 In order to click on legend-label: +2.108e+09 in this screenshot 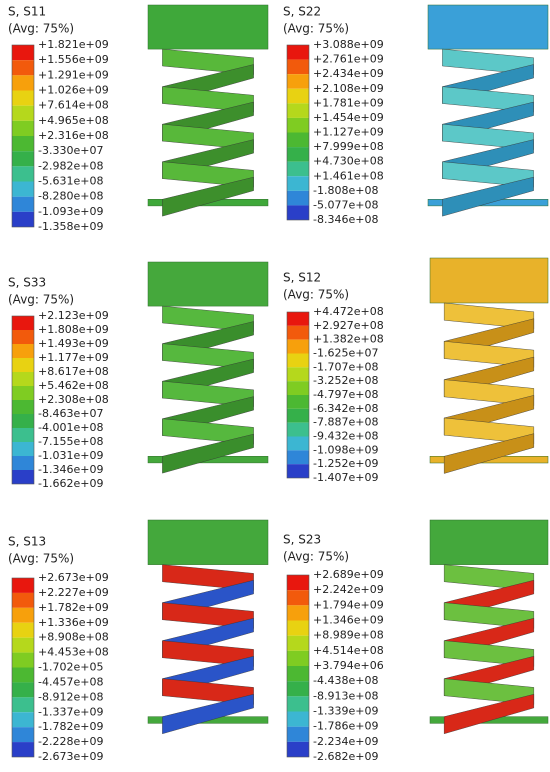, I will do `click(348, 88)`.